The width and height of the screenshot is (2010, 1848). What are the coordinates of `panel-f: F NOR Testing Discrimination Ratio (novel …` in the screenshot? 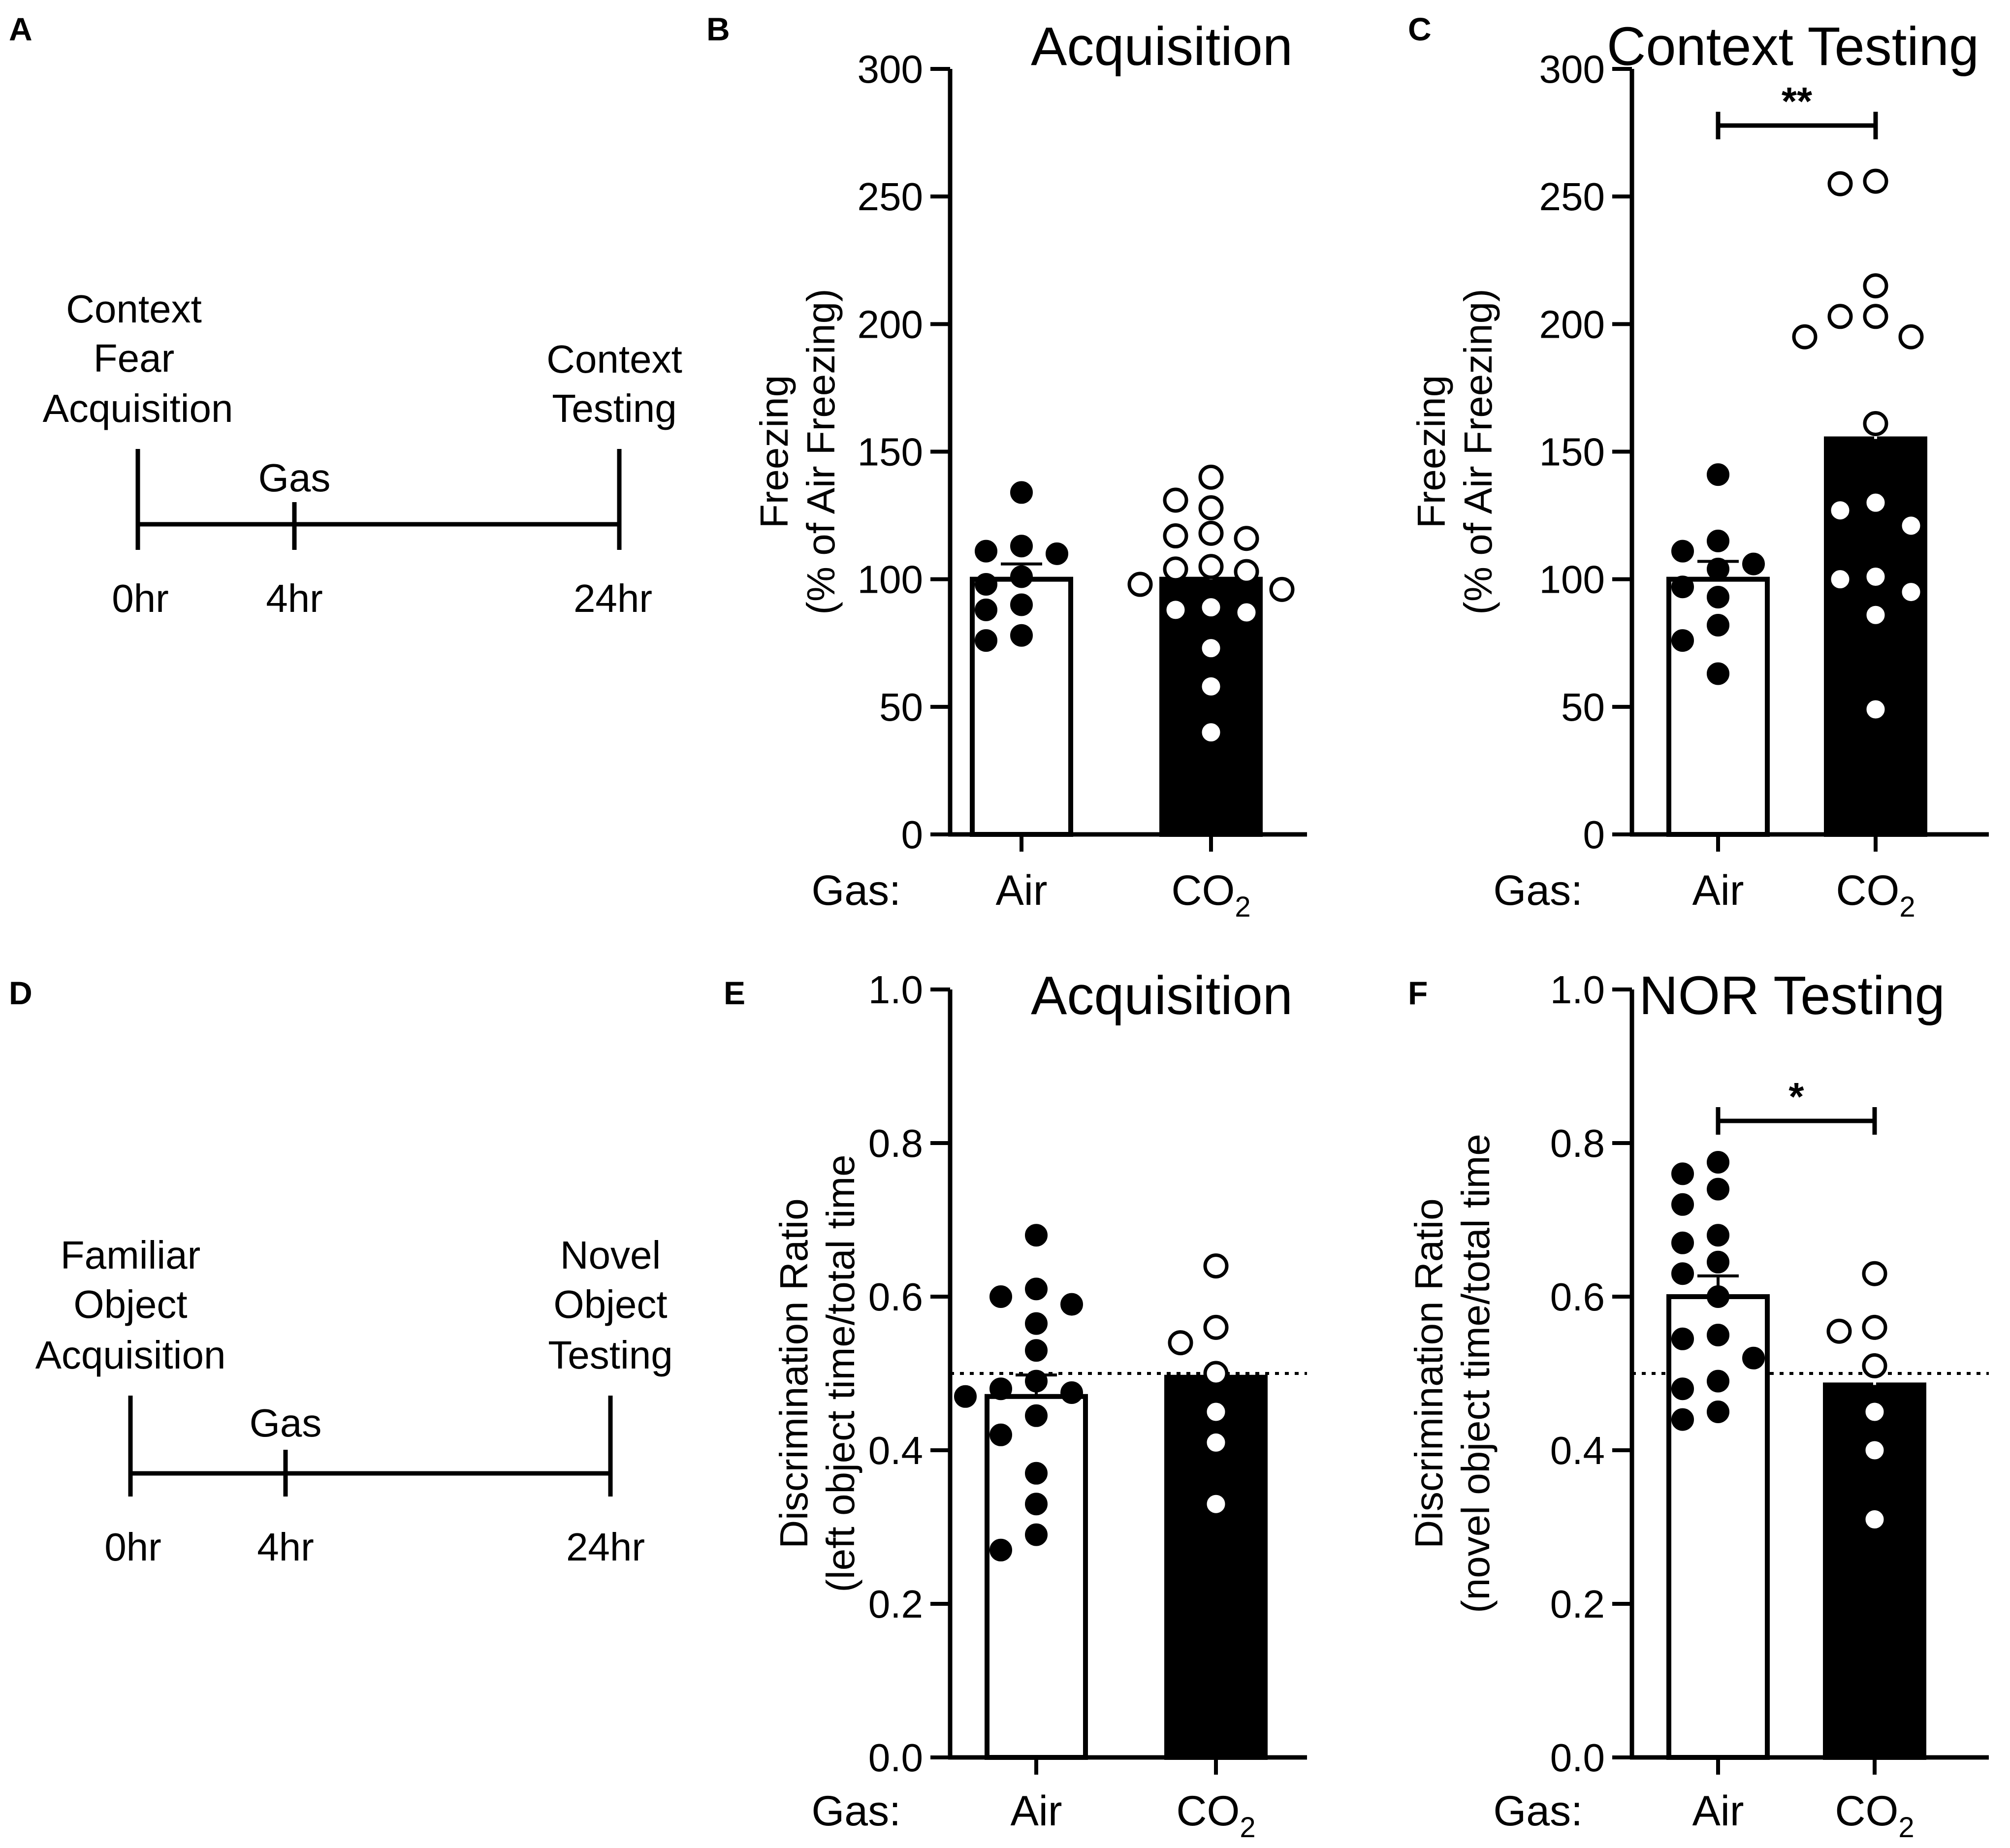 It's located at (1698, 1405).